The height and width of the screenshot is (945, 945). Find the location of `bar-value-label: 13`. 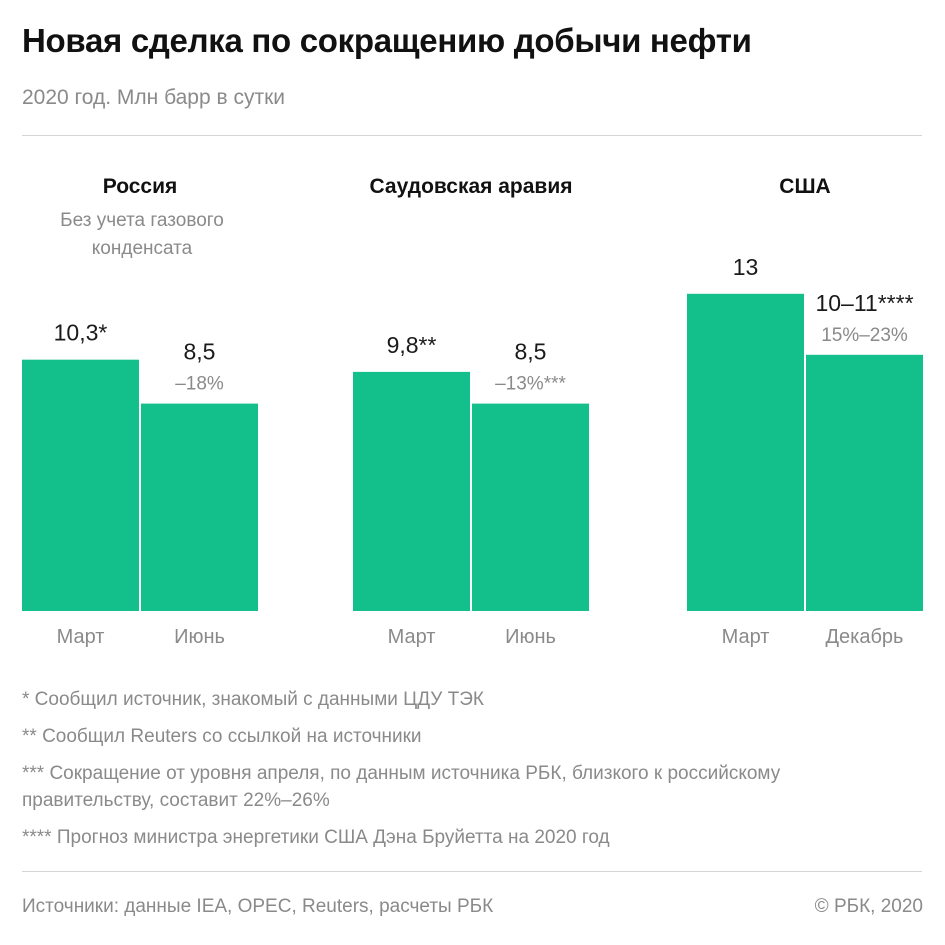

bar-value-label: 13 is located at coordinates (746, 267).